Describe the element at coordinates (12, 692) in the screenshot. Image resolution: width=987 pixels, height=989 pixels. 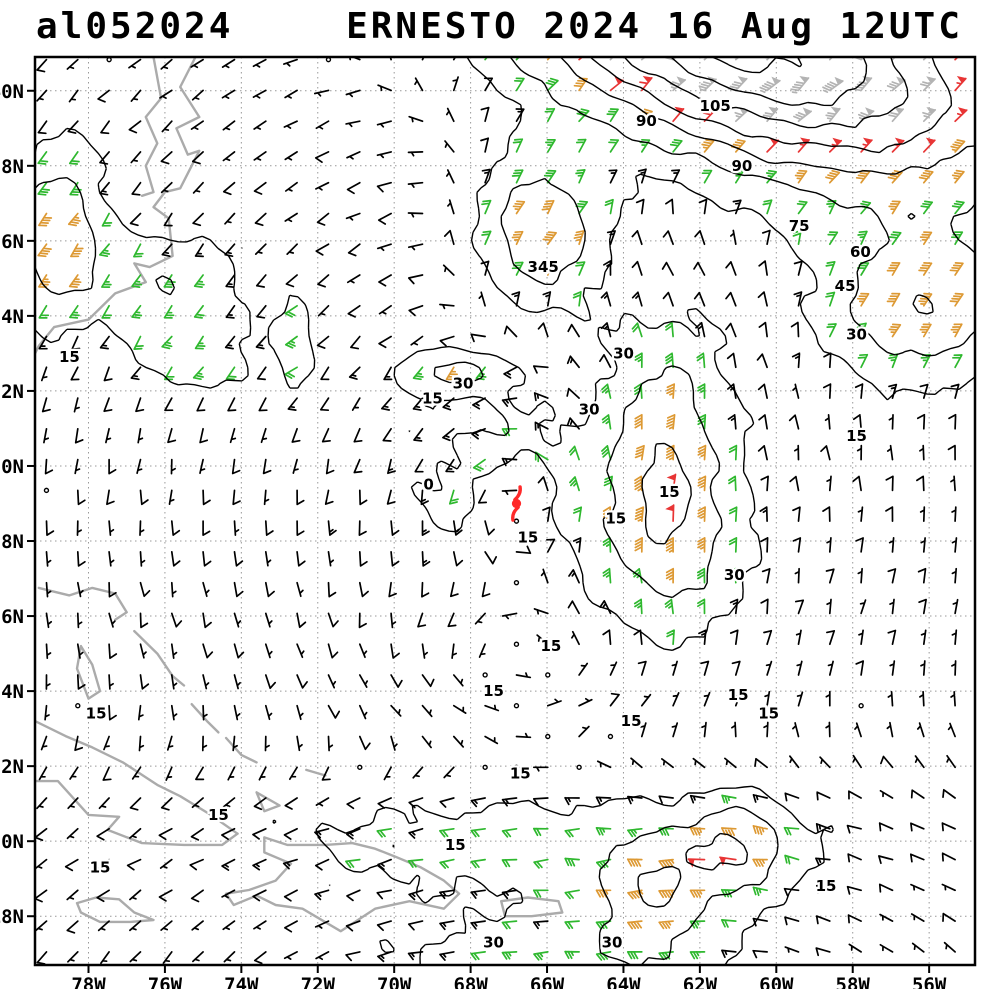
I see `lat-axis-label: 24N` at that location.